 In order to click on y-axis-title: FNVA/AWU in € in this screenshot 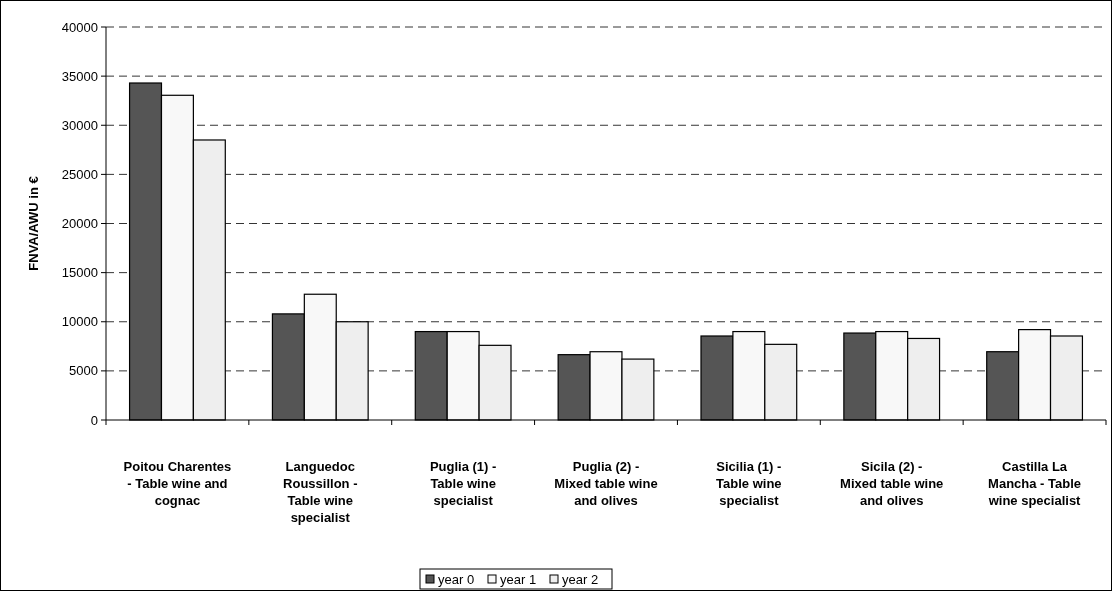, I will do `click(33, 223)`.